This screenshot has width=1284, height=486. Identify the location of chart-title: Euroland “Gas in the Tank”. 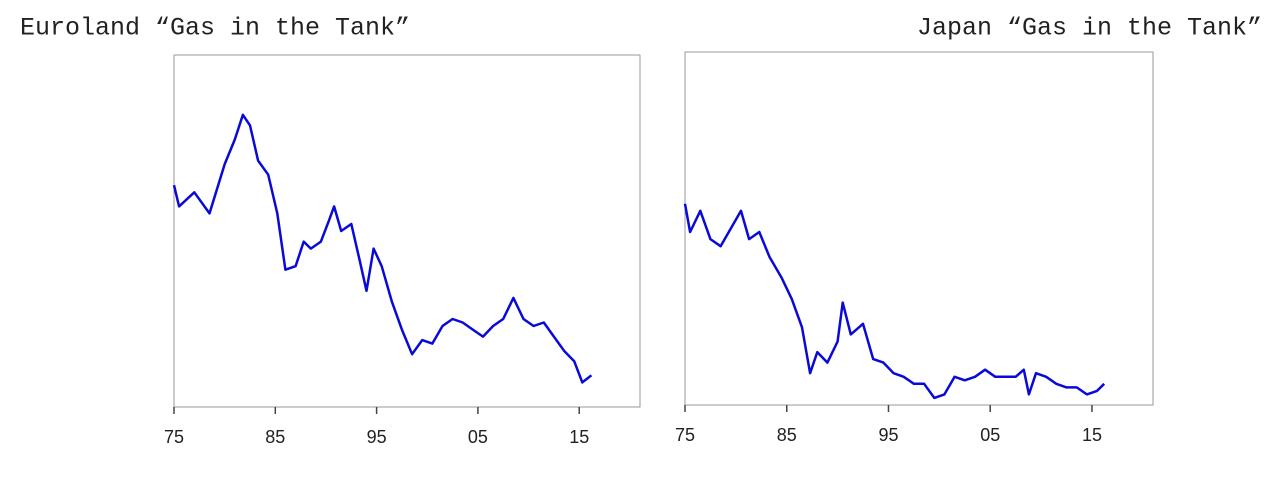
(215, 28).